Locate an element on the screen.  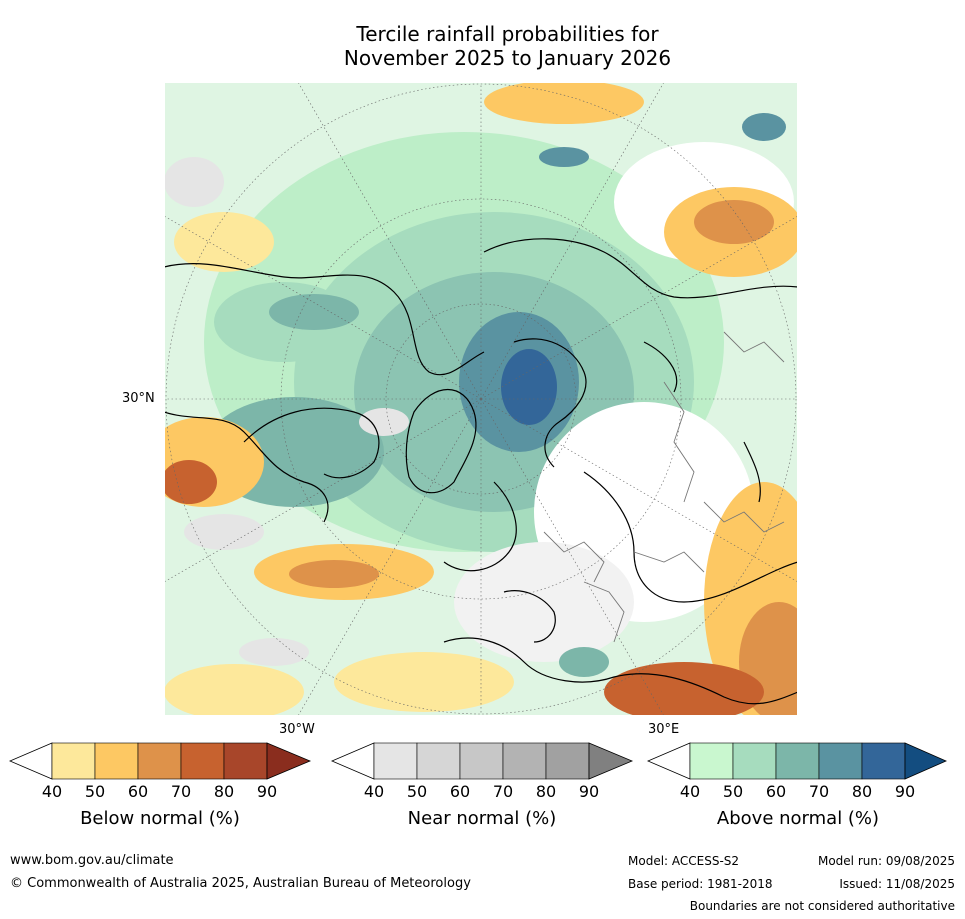
colorbar-below-svg is located at coordinates (160, 761).